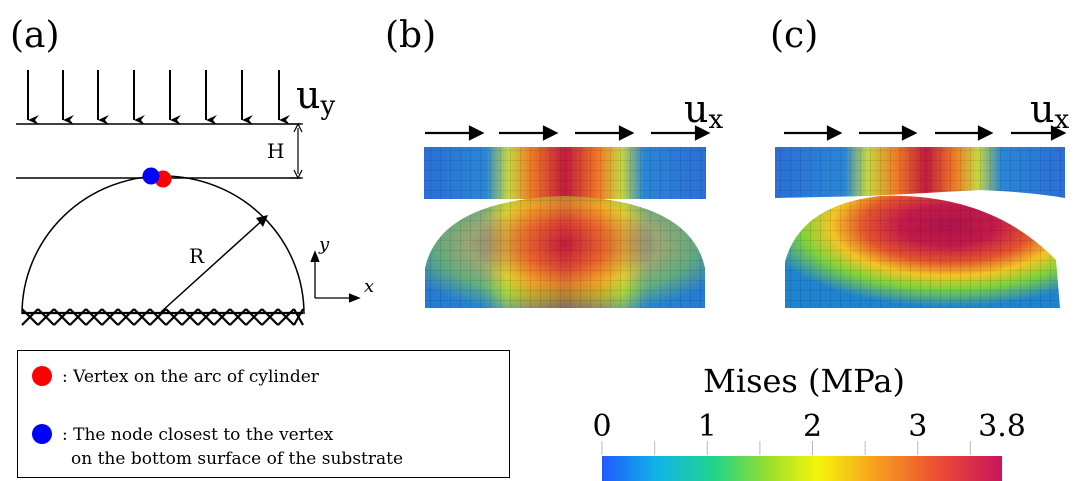 This screenshot has width=1089, height=481. Describe the element at coordinates (565, 173) in the screenshot. I see `substrate-b-mesh` at that location.